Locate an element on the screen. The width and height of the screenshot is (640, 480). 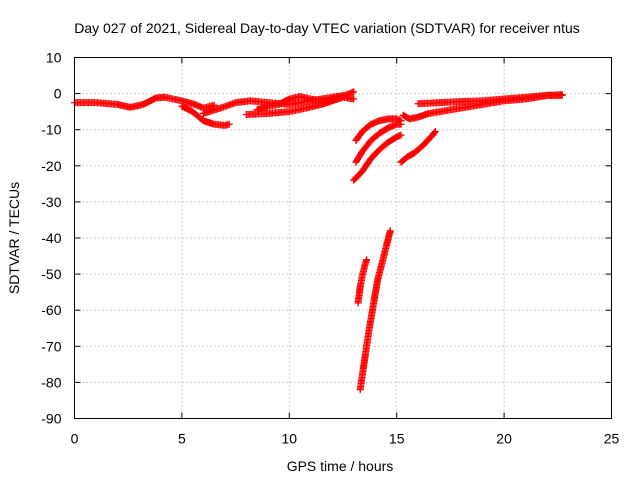
x-tick-label: 20 is located at coordinates (504, 439).